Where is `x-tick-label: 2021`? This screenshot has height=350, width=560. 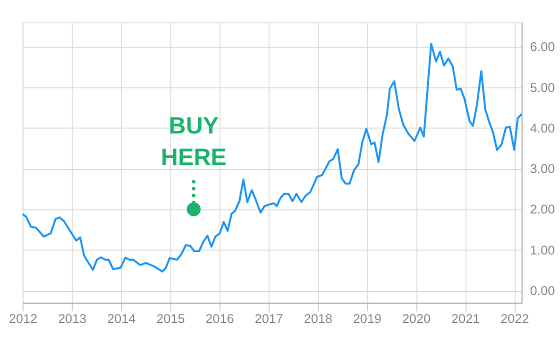
x-tick-label: 2021 is located at coordinates (465, 318).